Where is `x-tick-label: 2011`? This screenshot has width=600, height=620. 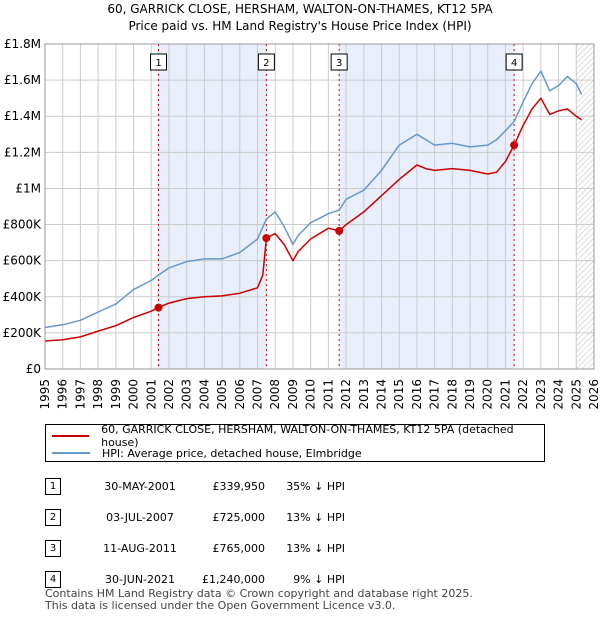
x-tick-label: 2011 is located at coordinates (328, 394).